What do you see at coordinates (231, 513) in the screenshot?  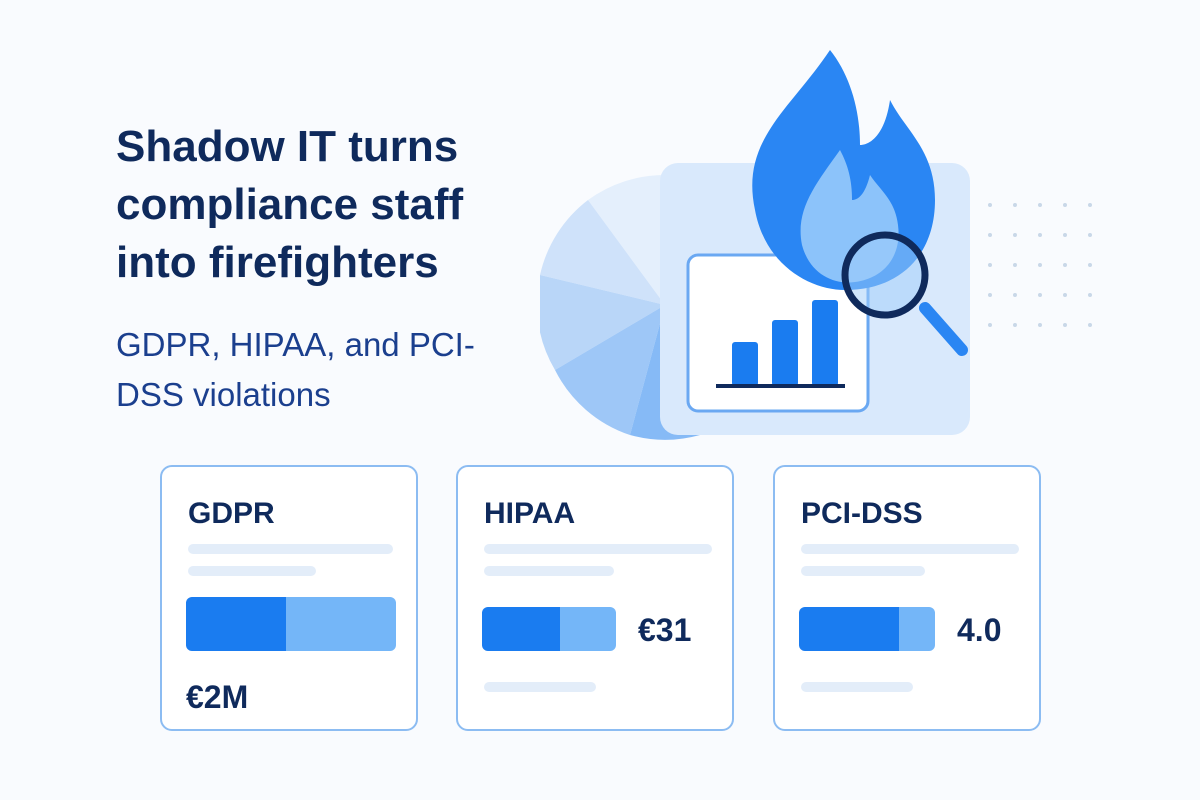 I see `card-title: GDPR` at bounding box center [231, 513].